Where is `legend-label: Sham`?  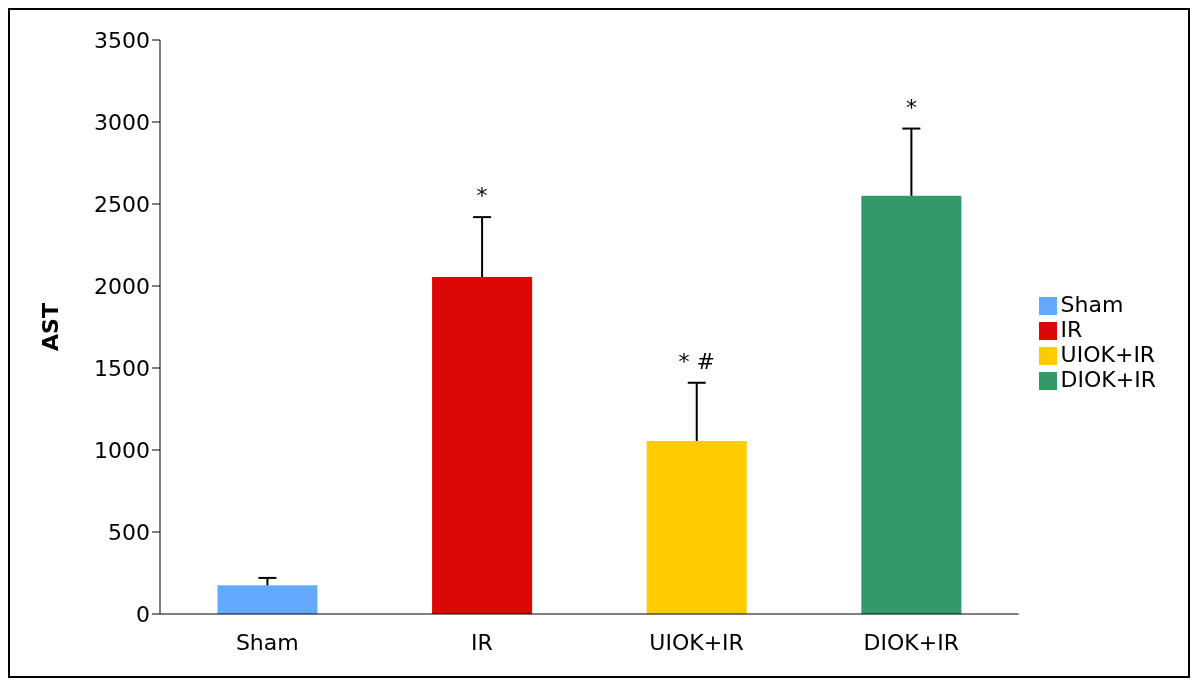 legend-label: Sham is located at coordinates (1092, 304).